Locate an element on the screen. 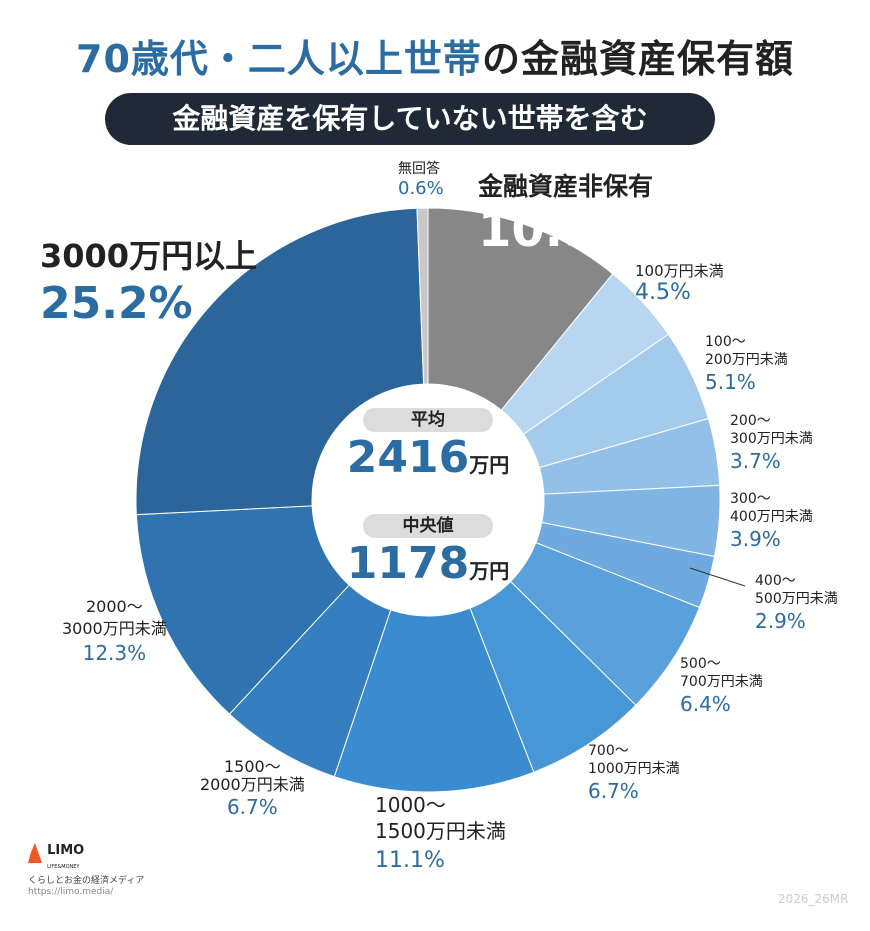 This screenshot has width=870, height=931. label-name2: 200万円未満 is located at coordinates (746, 360).